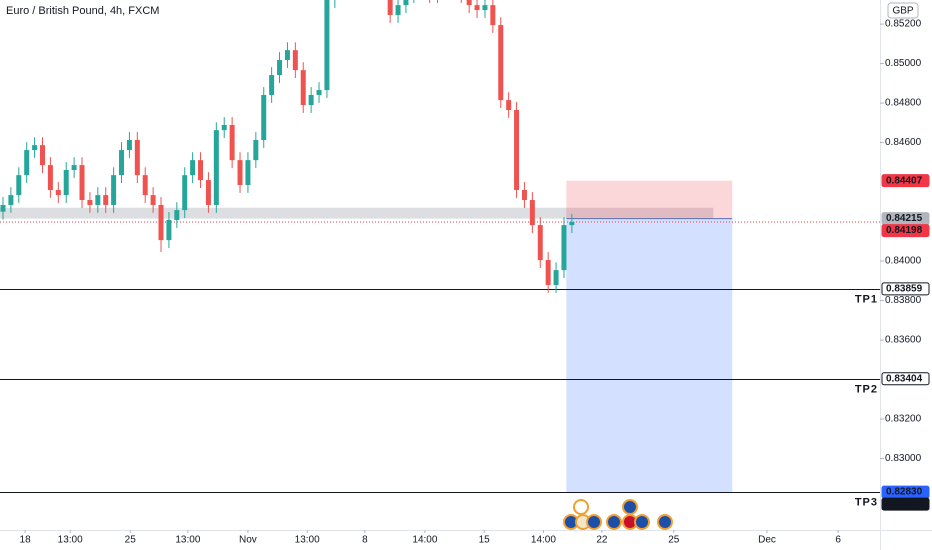 This screenshot has width=932, height=550. I want to click on stop-zone, so click(649, 199).